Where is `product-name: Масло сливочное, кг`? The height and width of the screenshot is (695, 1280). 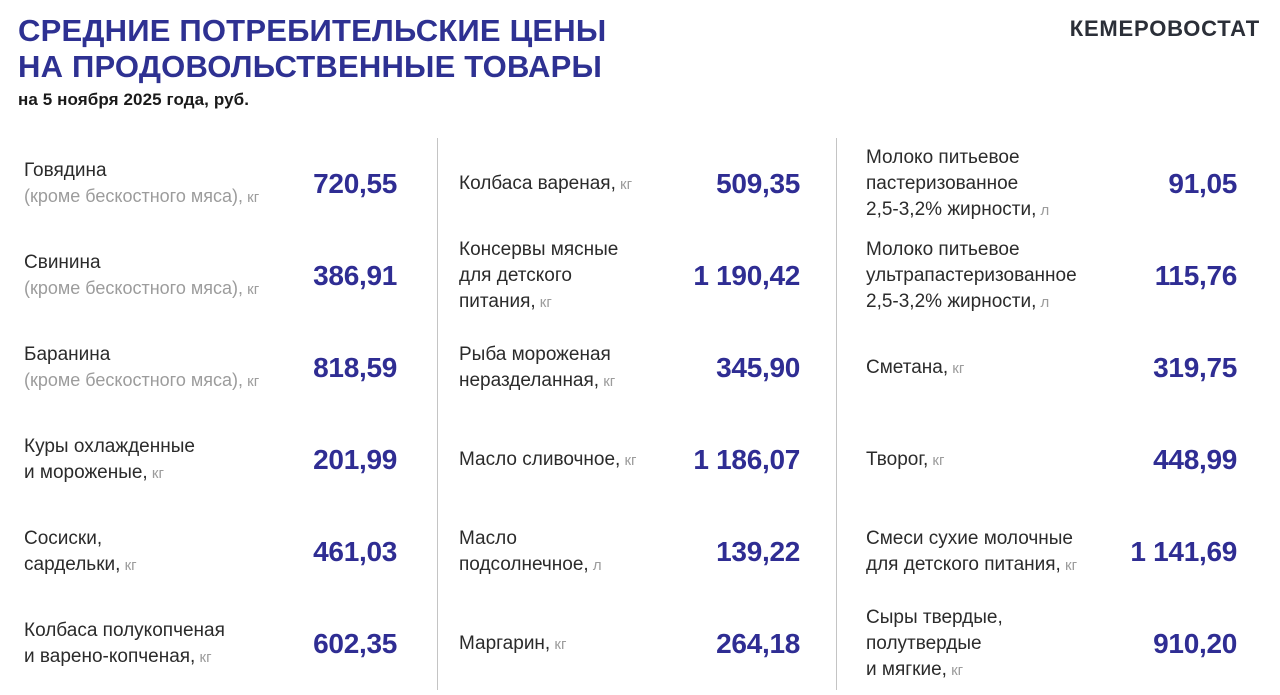
product-name: Масло сливочное, кг is located at coordinates (572, 460).